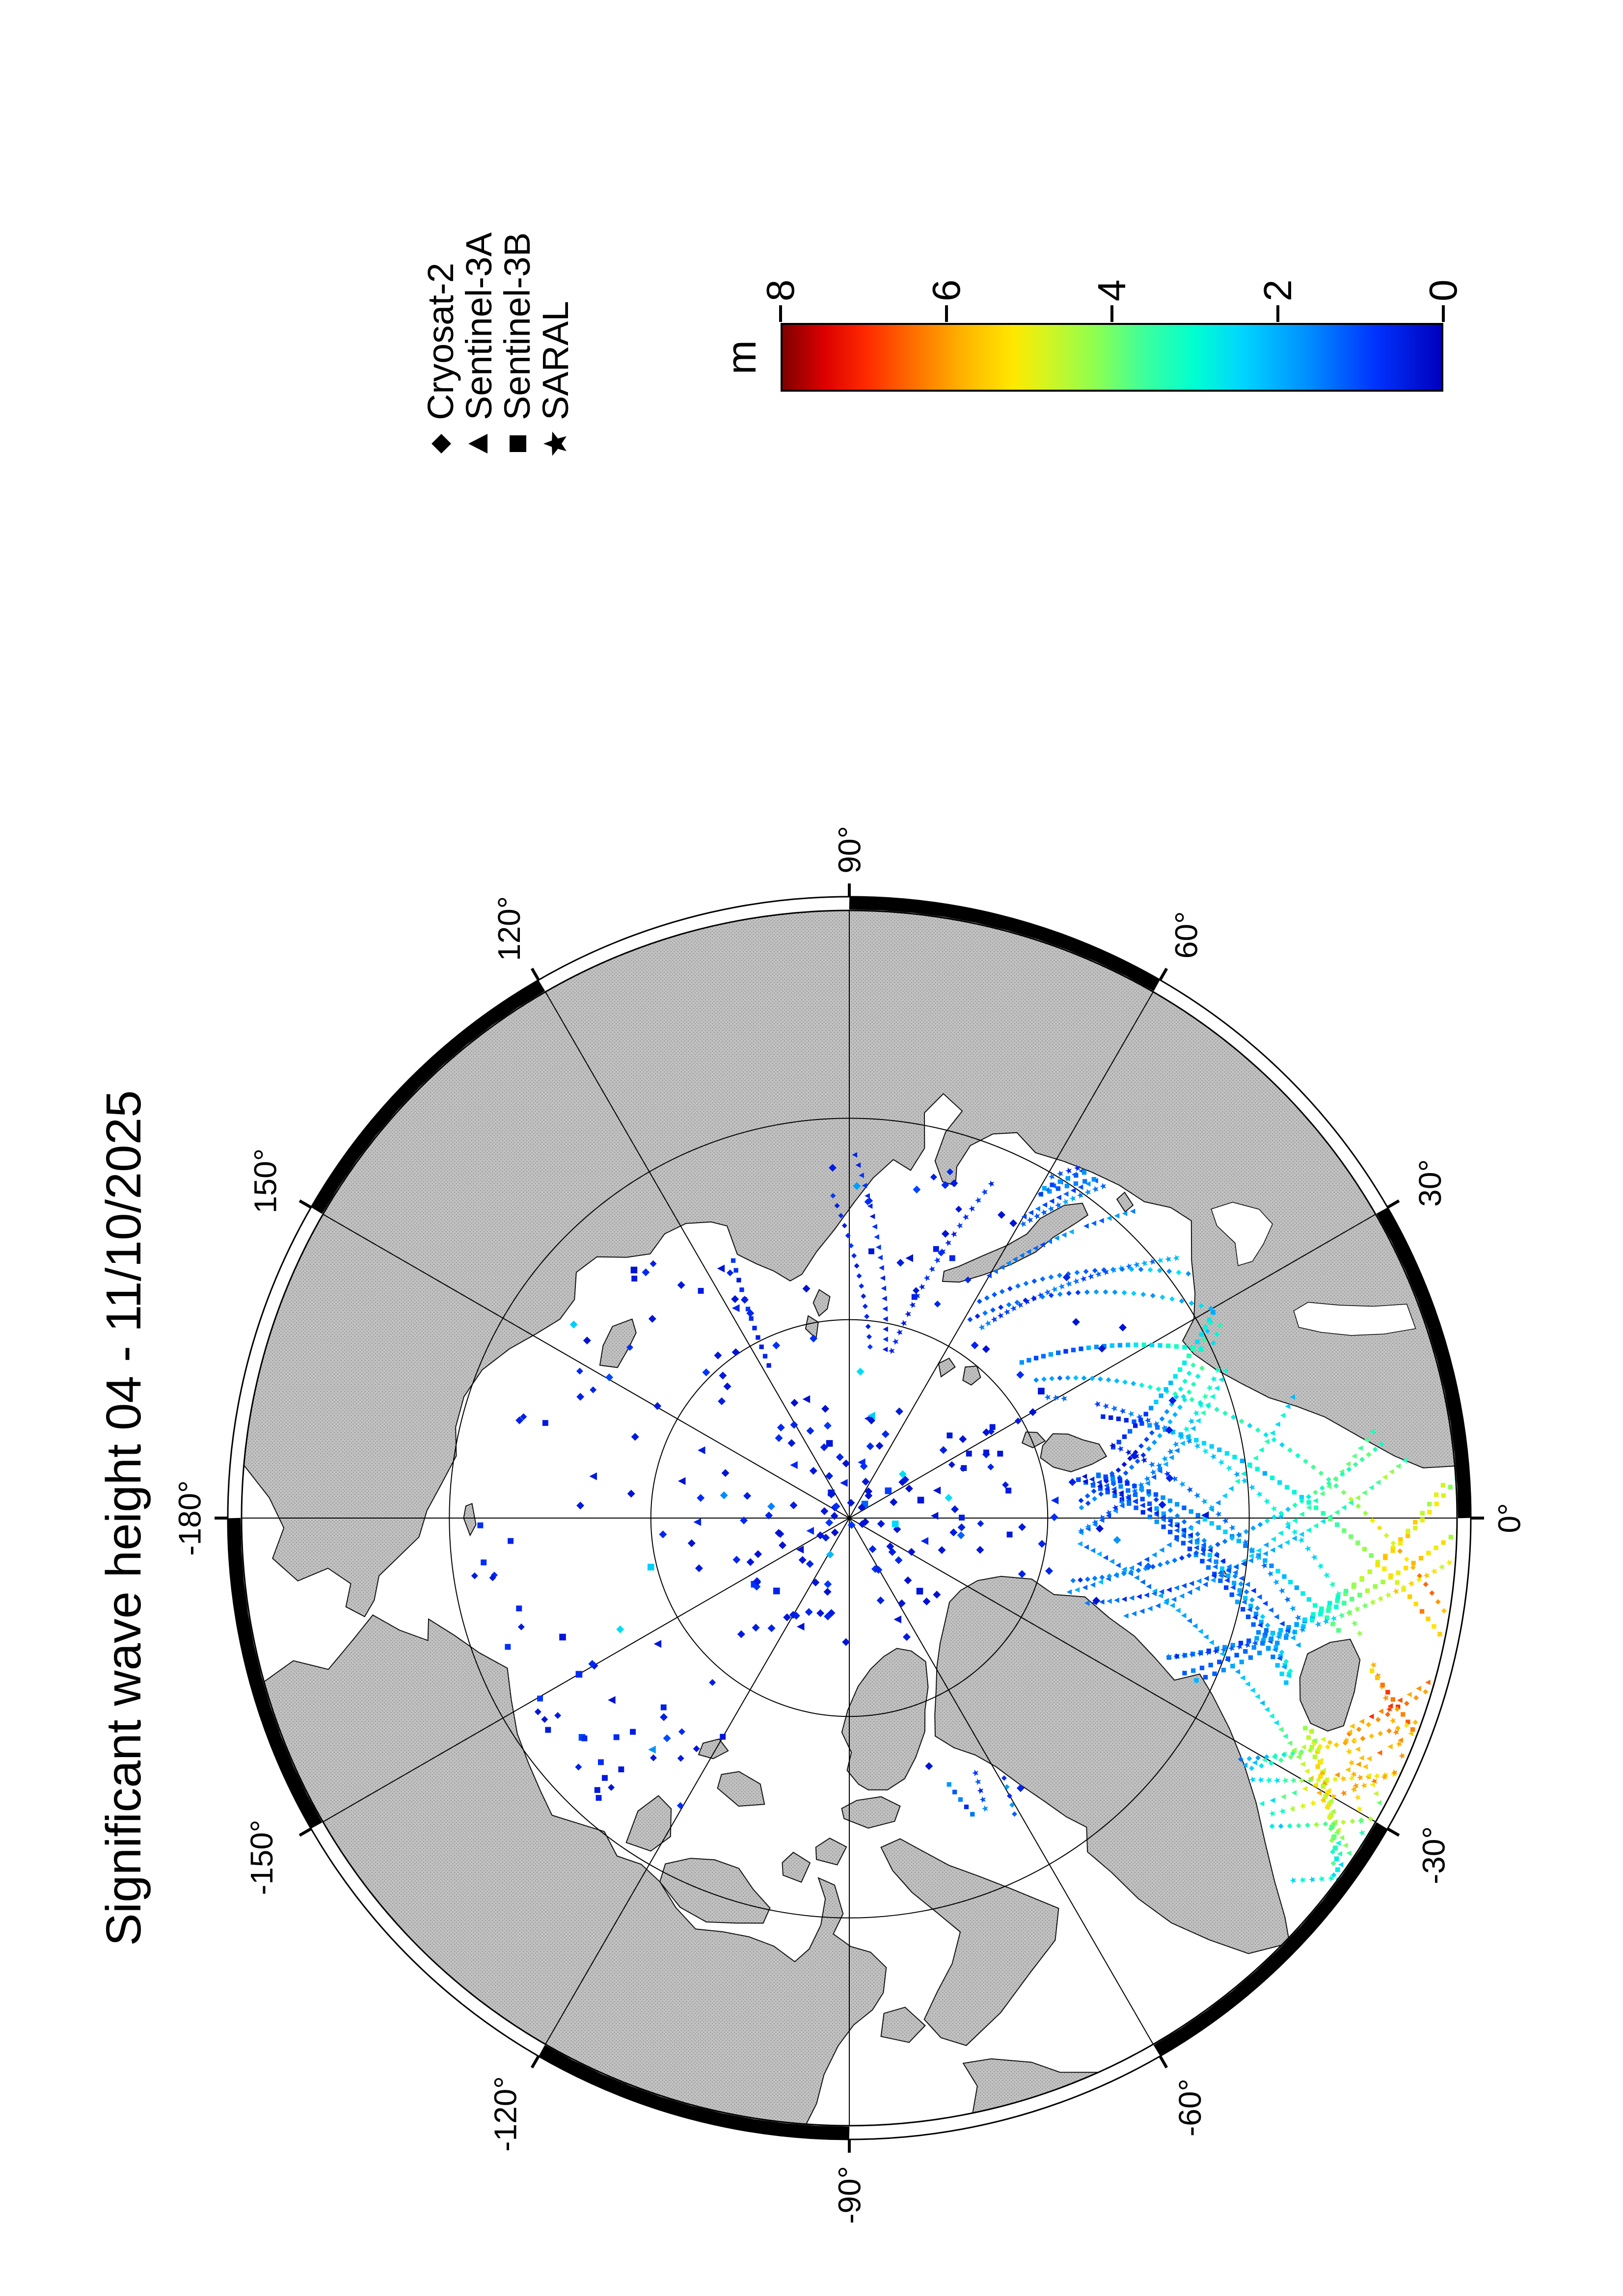 The image size is (1623, 2296). I want to click on meridian-label: 30°, so click(1430, 1183).